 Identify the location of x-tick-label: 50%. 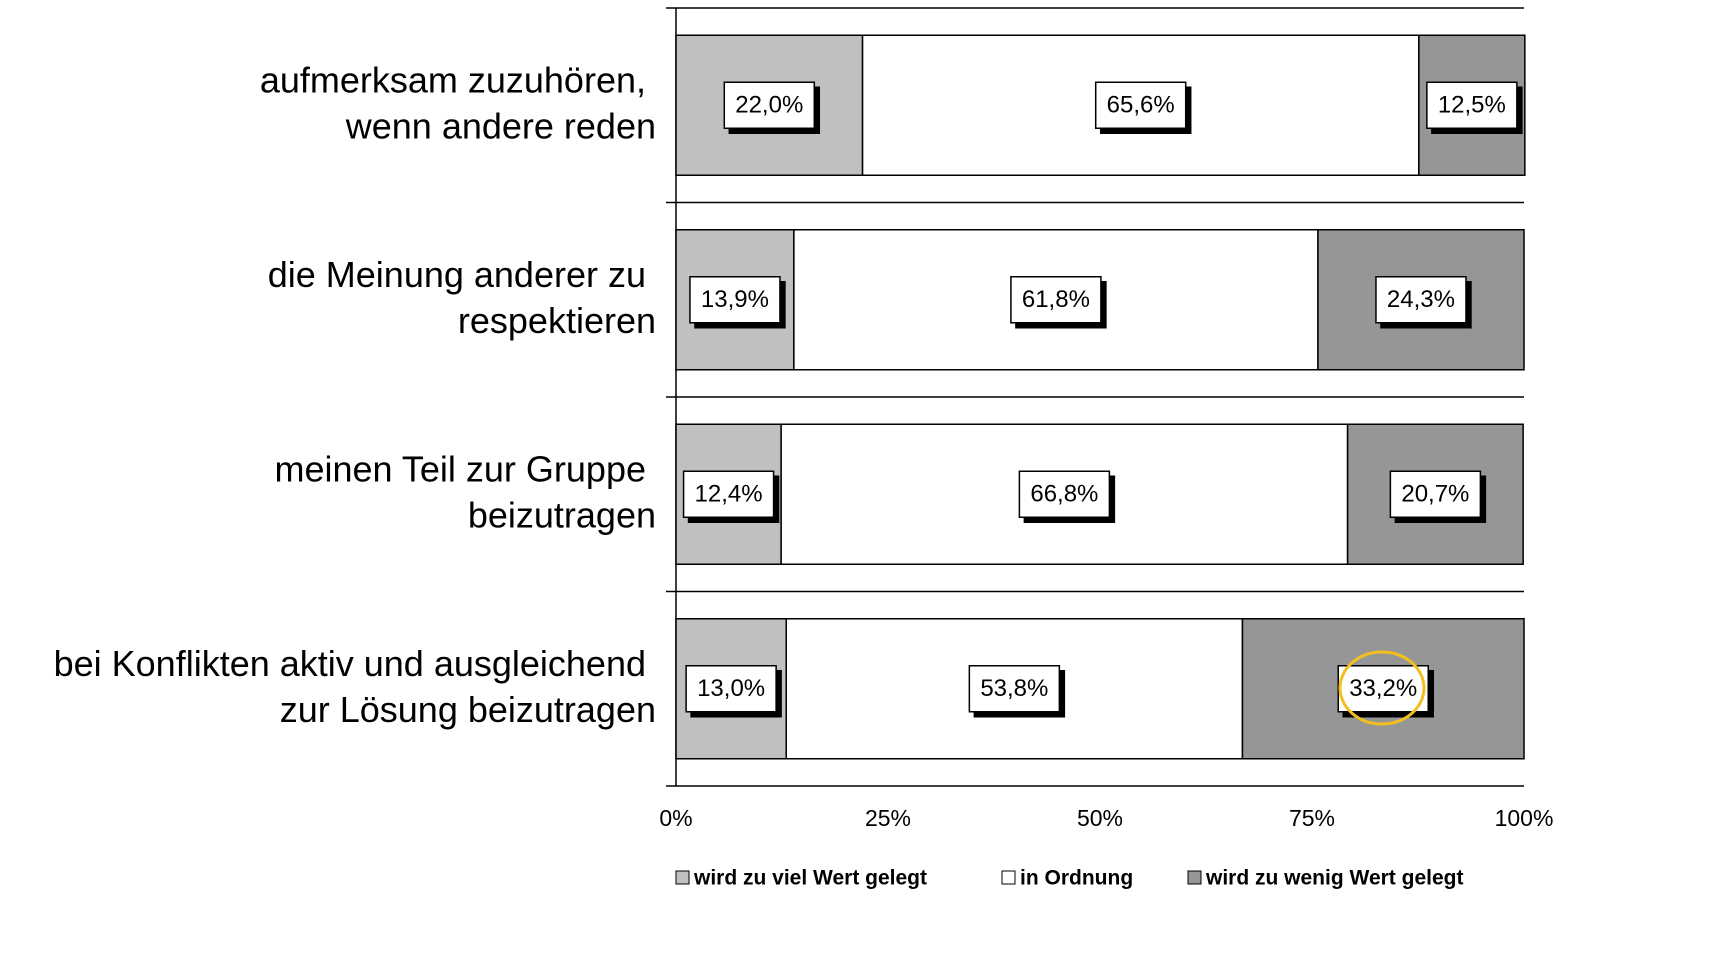
(1100, 818).